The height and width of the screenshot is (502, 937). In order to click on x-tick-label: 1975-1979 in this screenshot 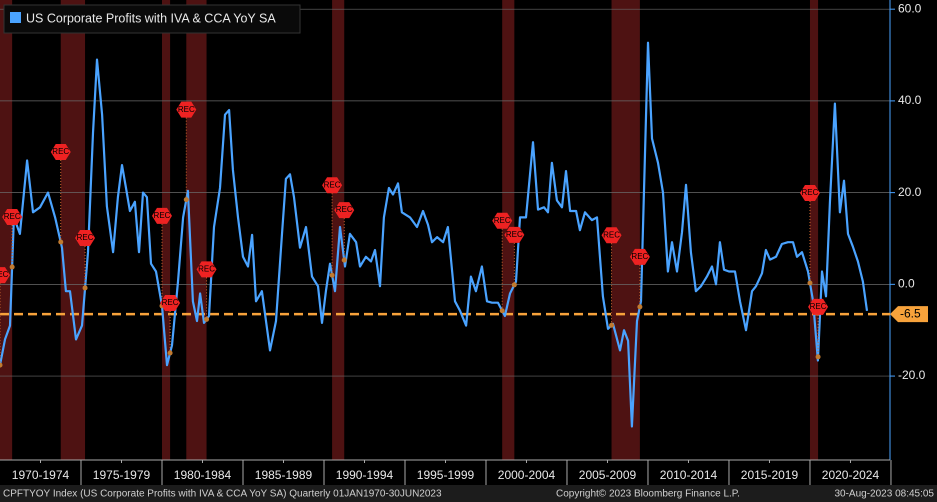, I will do `click(122, 475)`.